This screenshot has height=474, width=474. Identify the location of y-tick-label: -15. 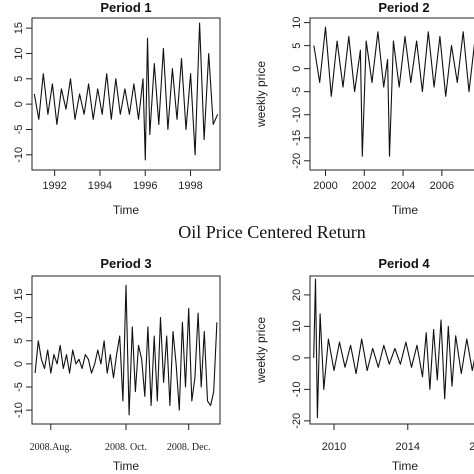
(297, 138).